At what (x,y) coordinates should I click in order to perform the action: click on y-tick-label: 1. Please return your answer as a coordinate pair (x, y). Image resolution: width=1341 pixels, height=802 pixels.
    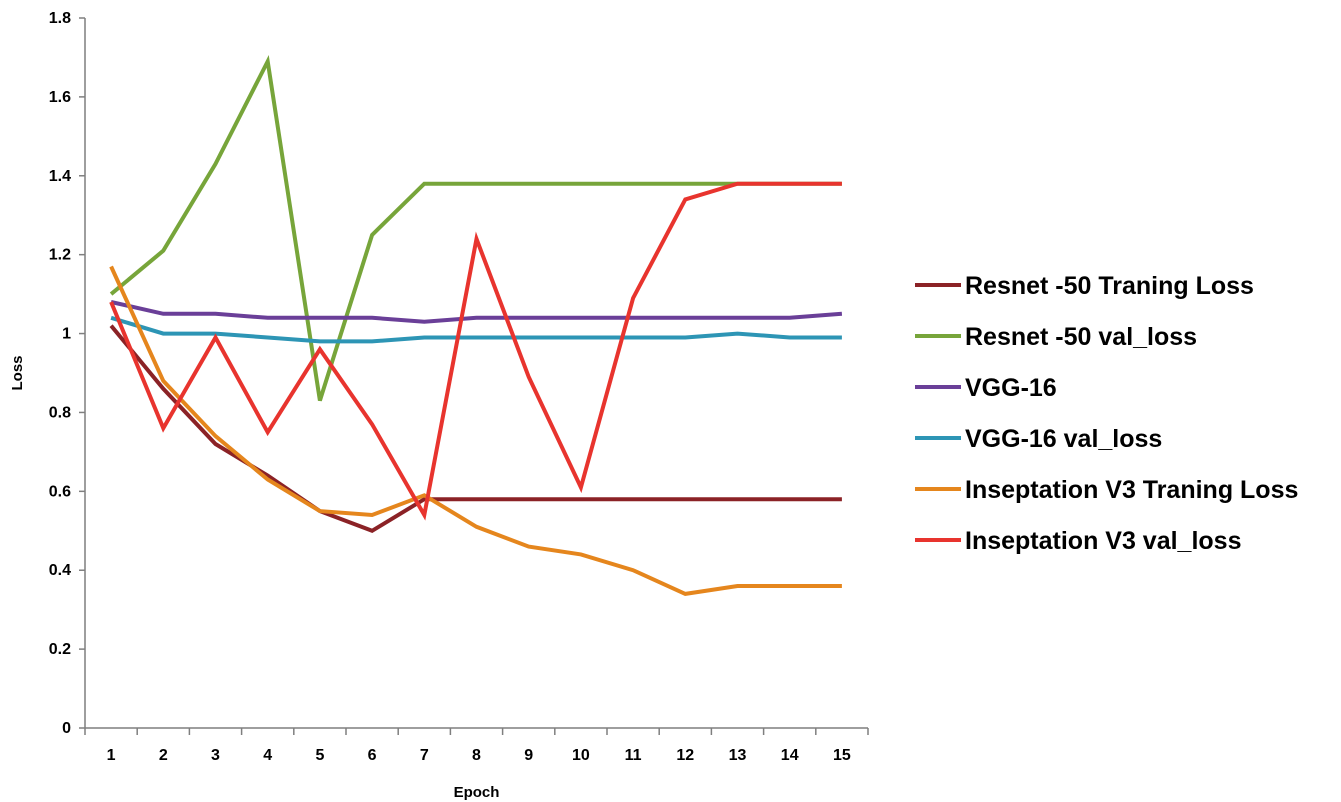
    Looking at the image, I should click on (66, 334).